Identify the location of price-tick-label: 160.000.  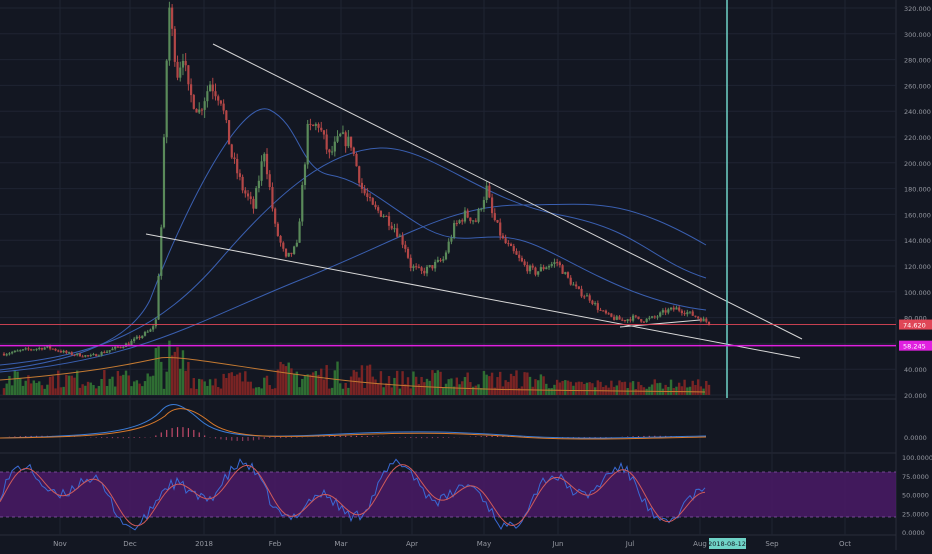
(917, 215).